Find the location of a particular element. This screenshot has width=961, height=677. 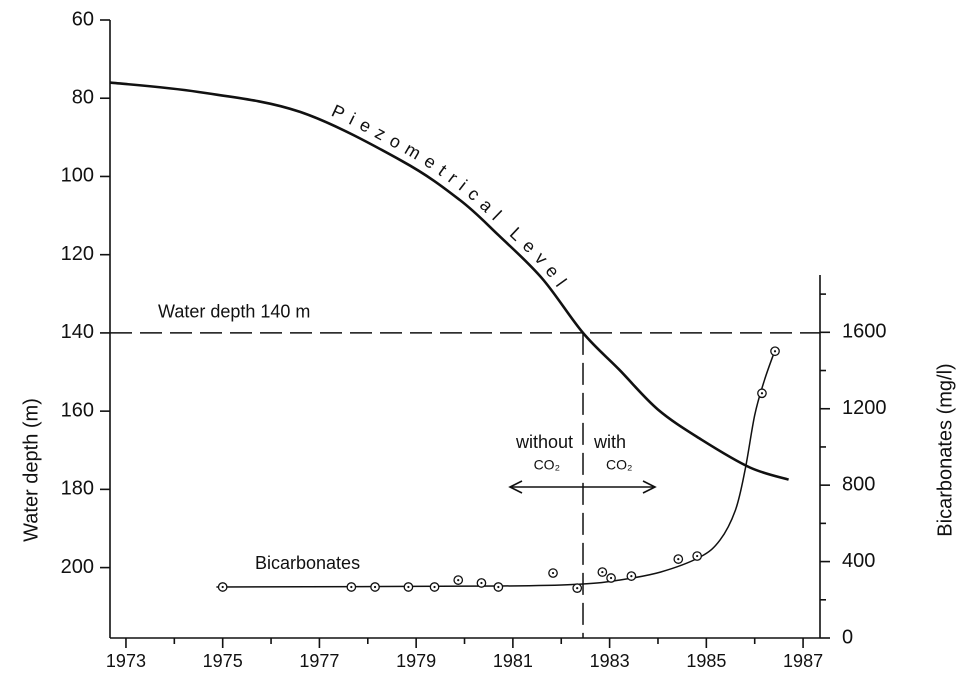

x-tick-label: 1981 is located at coordinates (513, 661).